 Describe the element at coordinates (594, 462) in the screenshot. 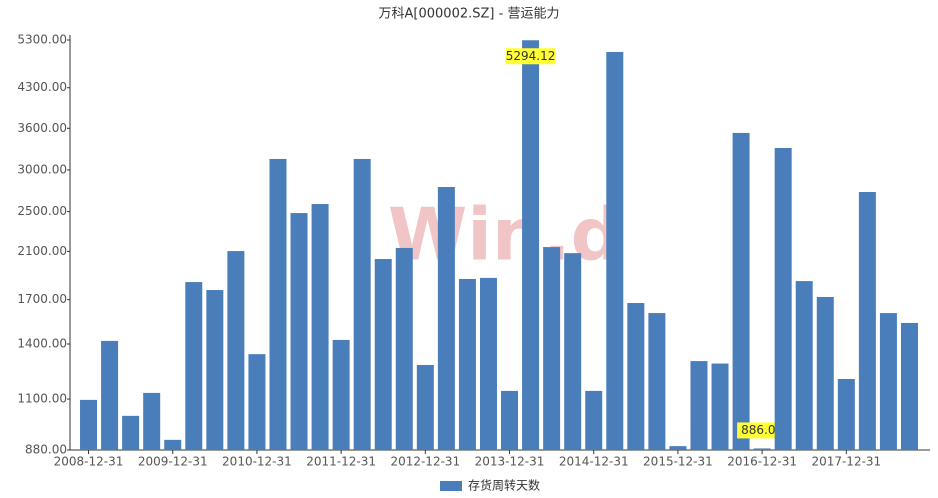

I see `x-tick-label: 2014-12-31` at that location.